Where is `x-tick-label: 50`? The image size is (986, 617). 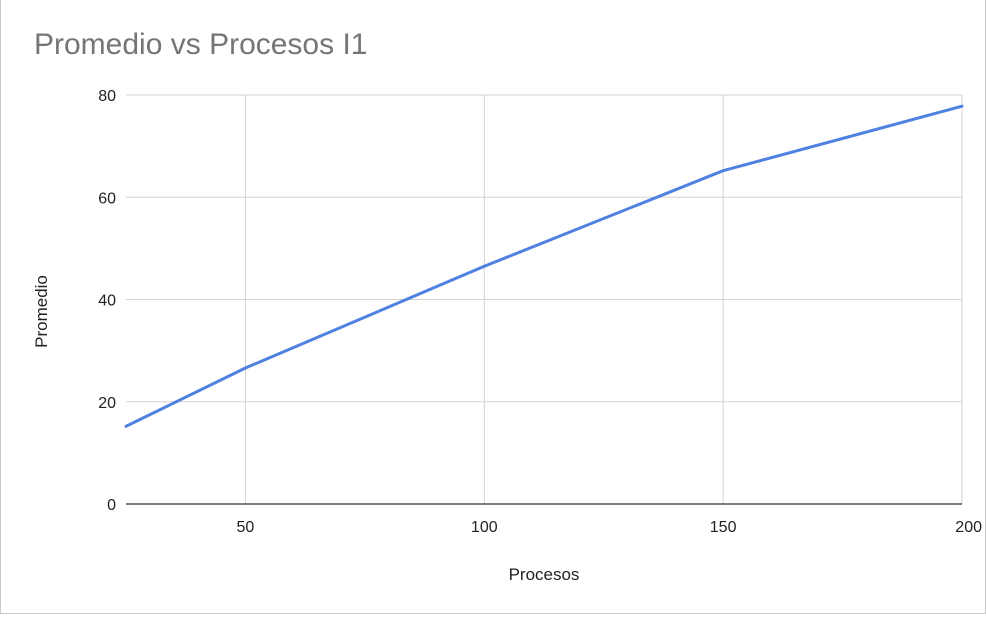 x-tick-label: 50 is located at coordinates (246, 527).